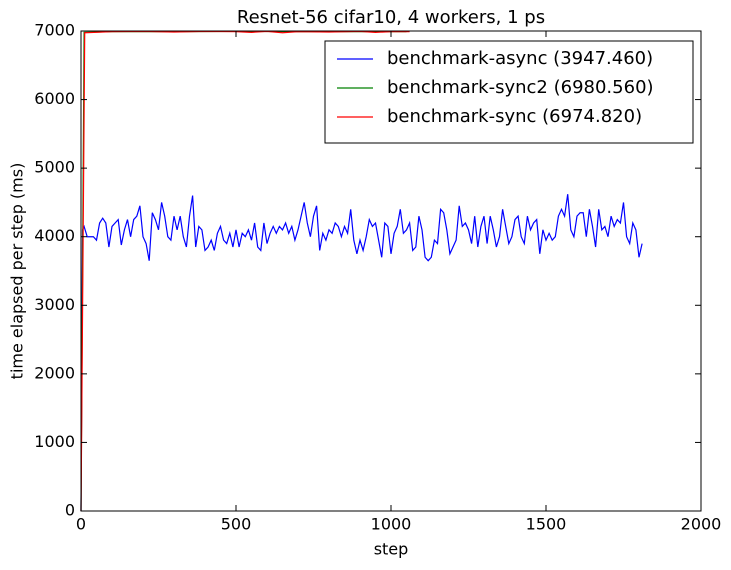  What do you see at coordinates (391, 524) in the screenshot?
I see `x-tick-label: 1000` at bounding box center [391, 524].